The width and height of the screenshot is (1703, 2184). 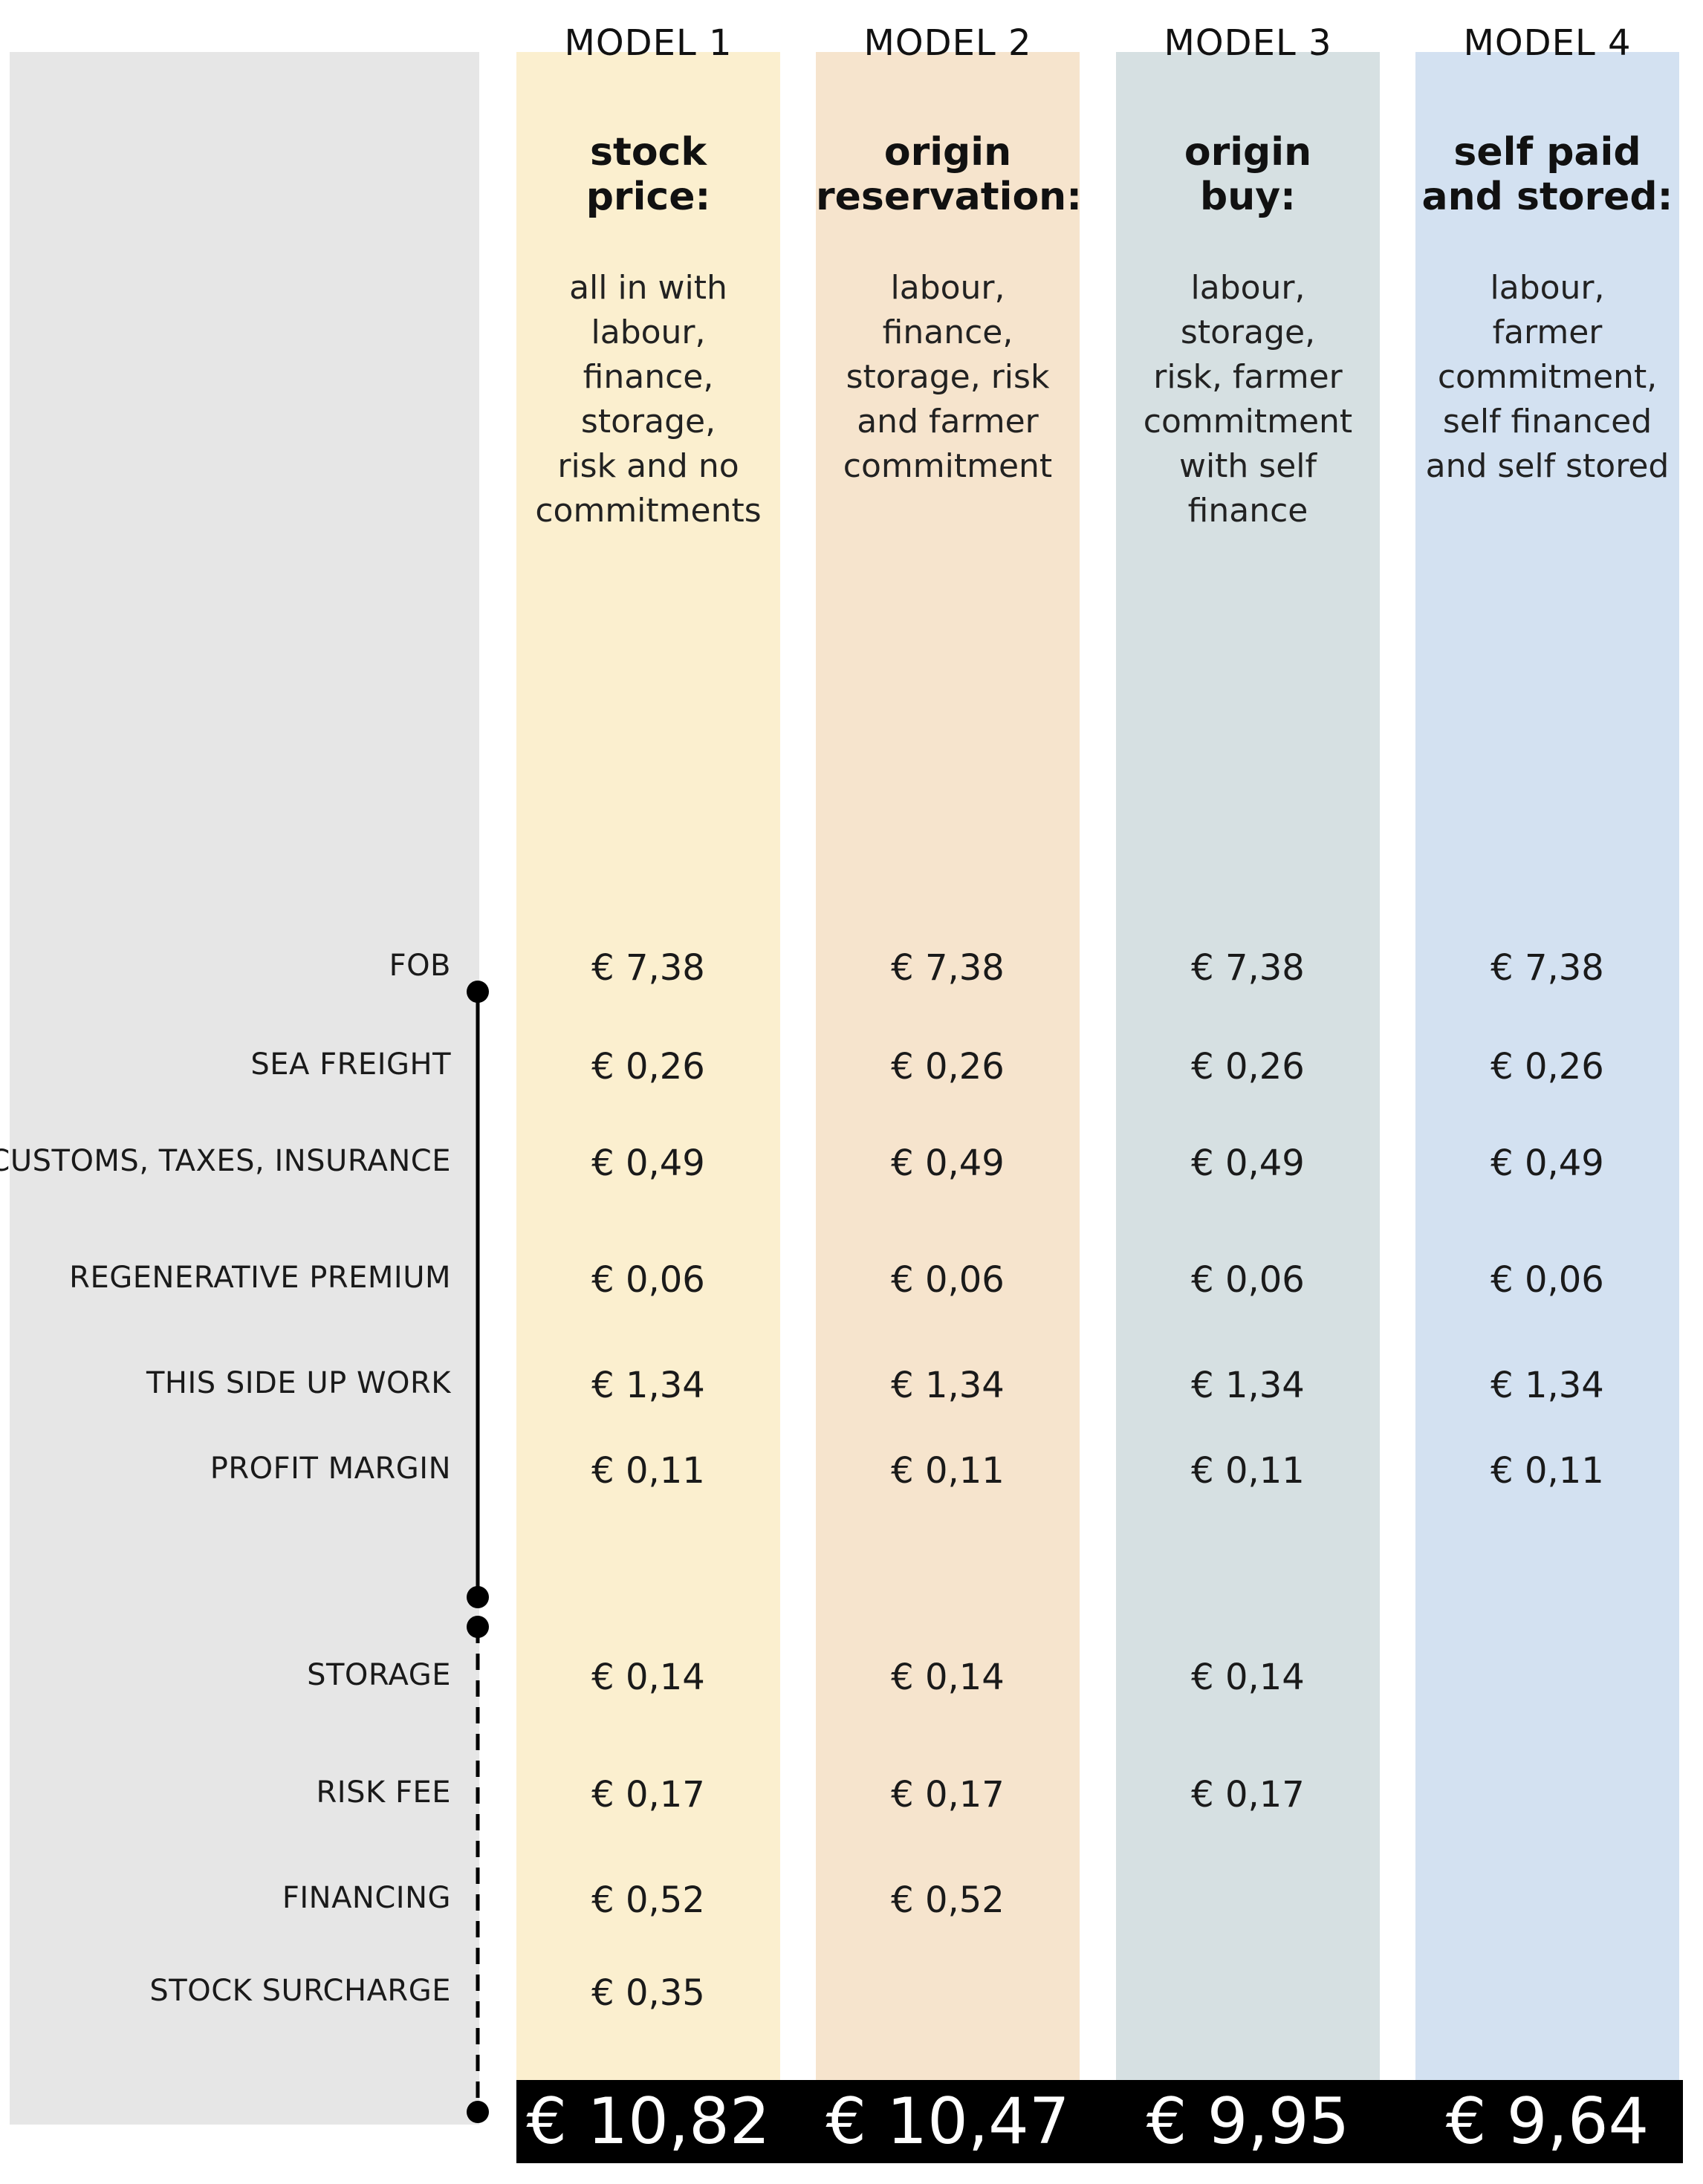 I want to click on model-title-line: reservation:, so click(x=949, y=197).